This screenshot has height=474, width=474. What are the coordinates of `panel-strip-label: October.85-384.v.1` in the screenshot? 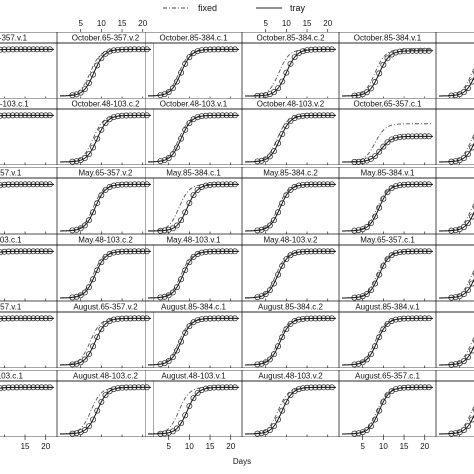 It's located at (388, 38).